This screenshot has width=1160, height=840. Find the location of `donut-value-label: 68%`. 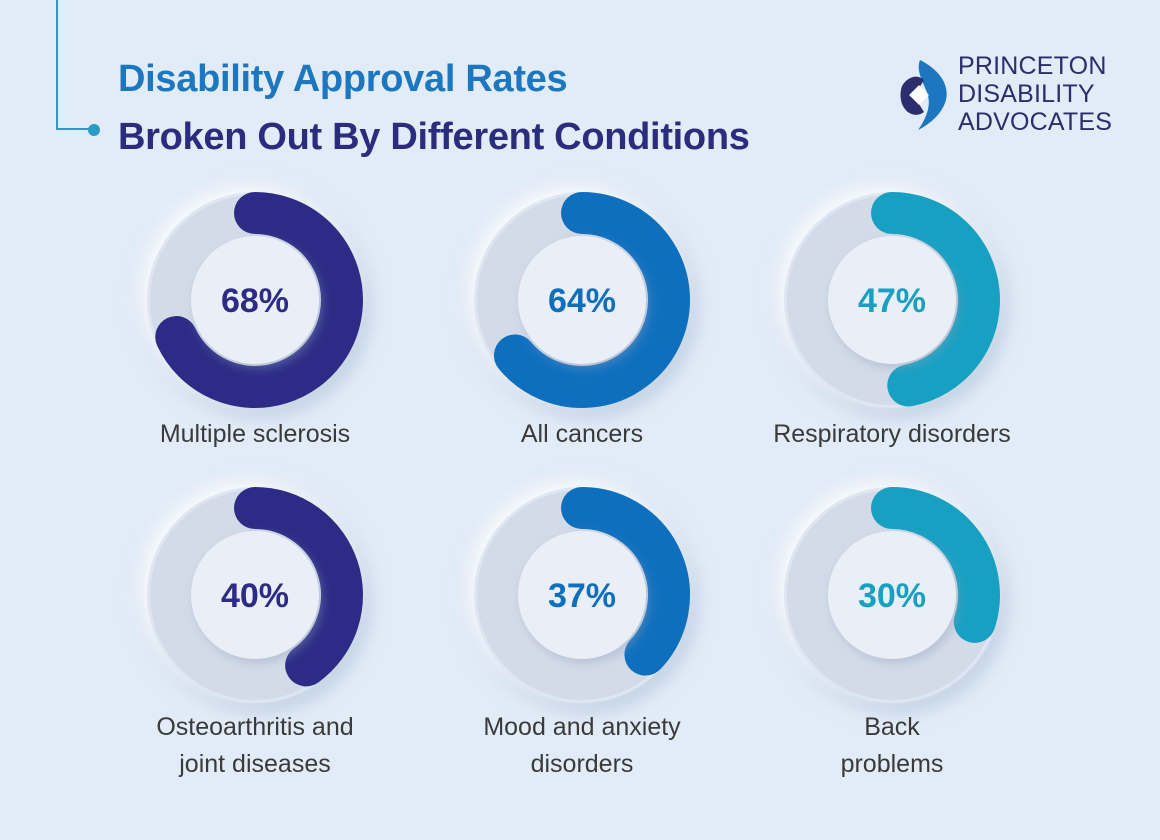

donut-value-label: 68% is located at coordinates (255, 301).